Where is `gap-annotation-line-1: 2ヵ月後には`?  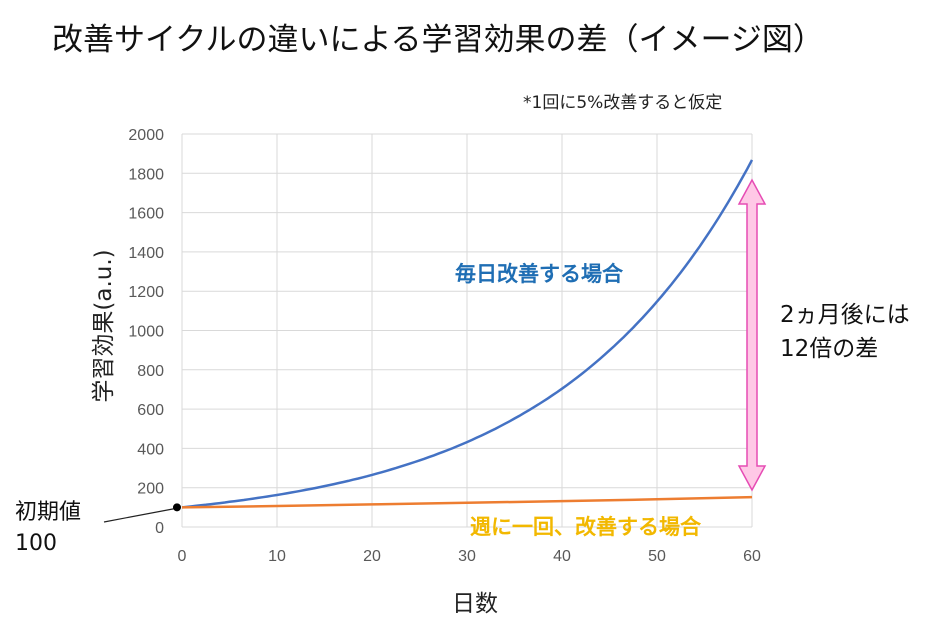 gap-annotation-line-1: 2ヵ月後には is located at coordinates (845, 315).